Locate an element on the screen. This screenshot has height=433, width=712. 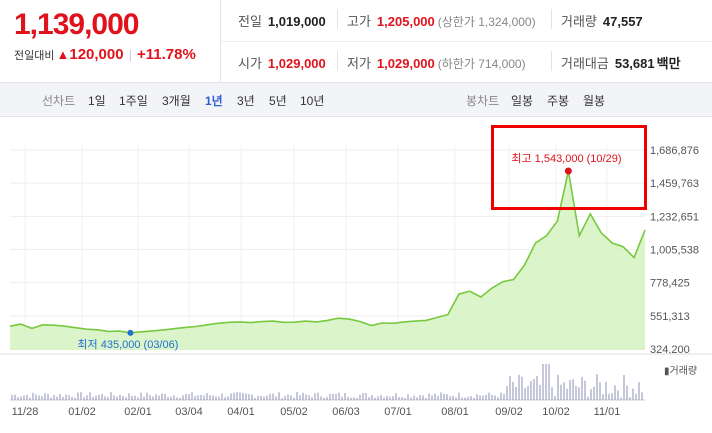
y-tick-label: 778,425 is located at coordinates (670, 284).